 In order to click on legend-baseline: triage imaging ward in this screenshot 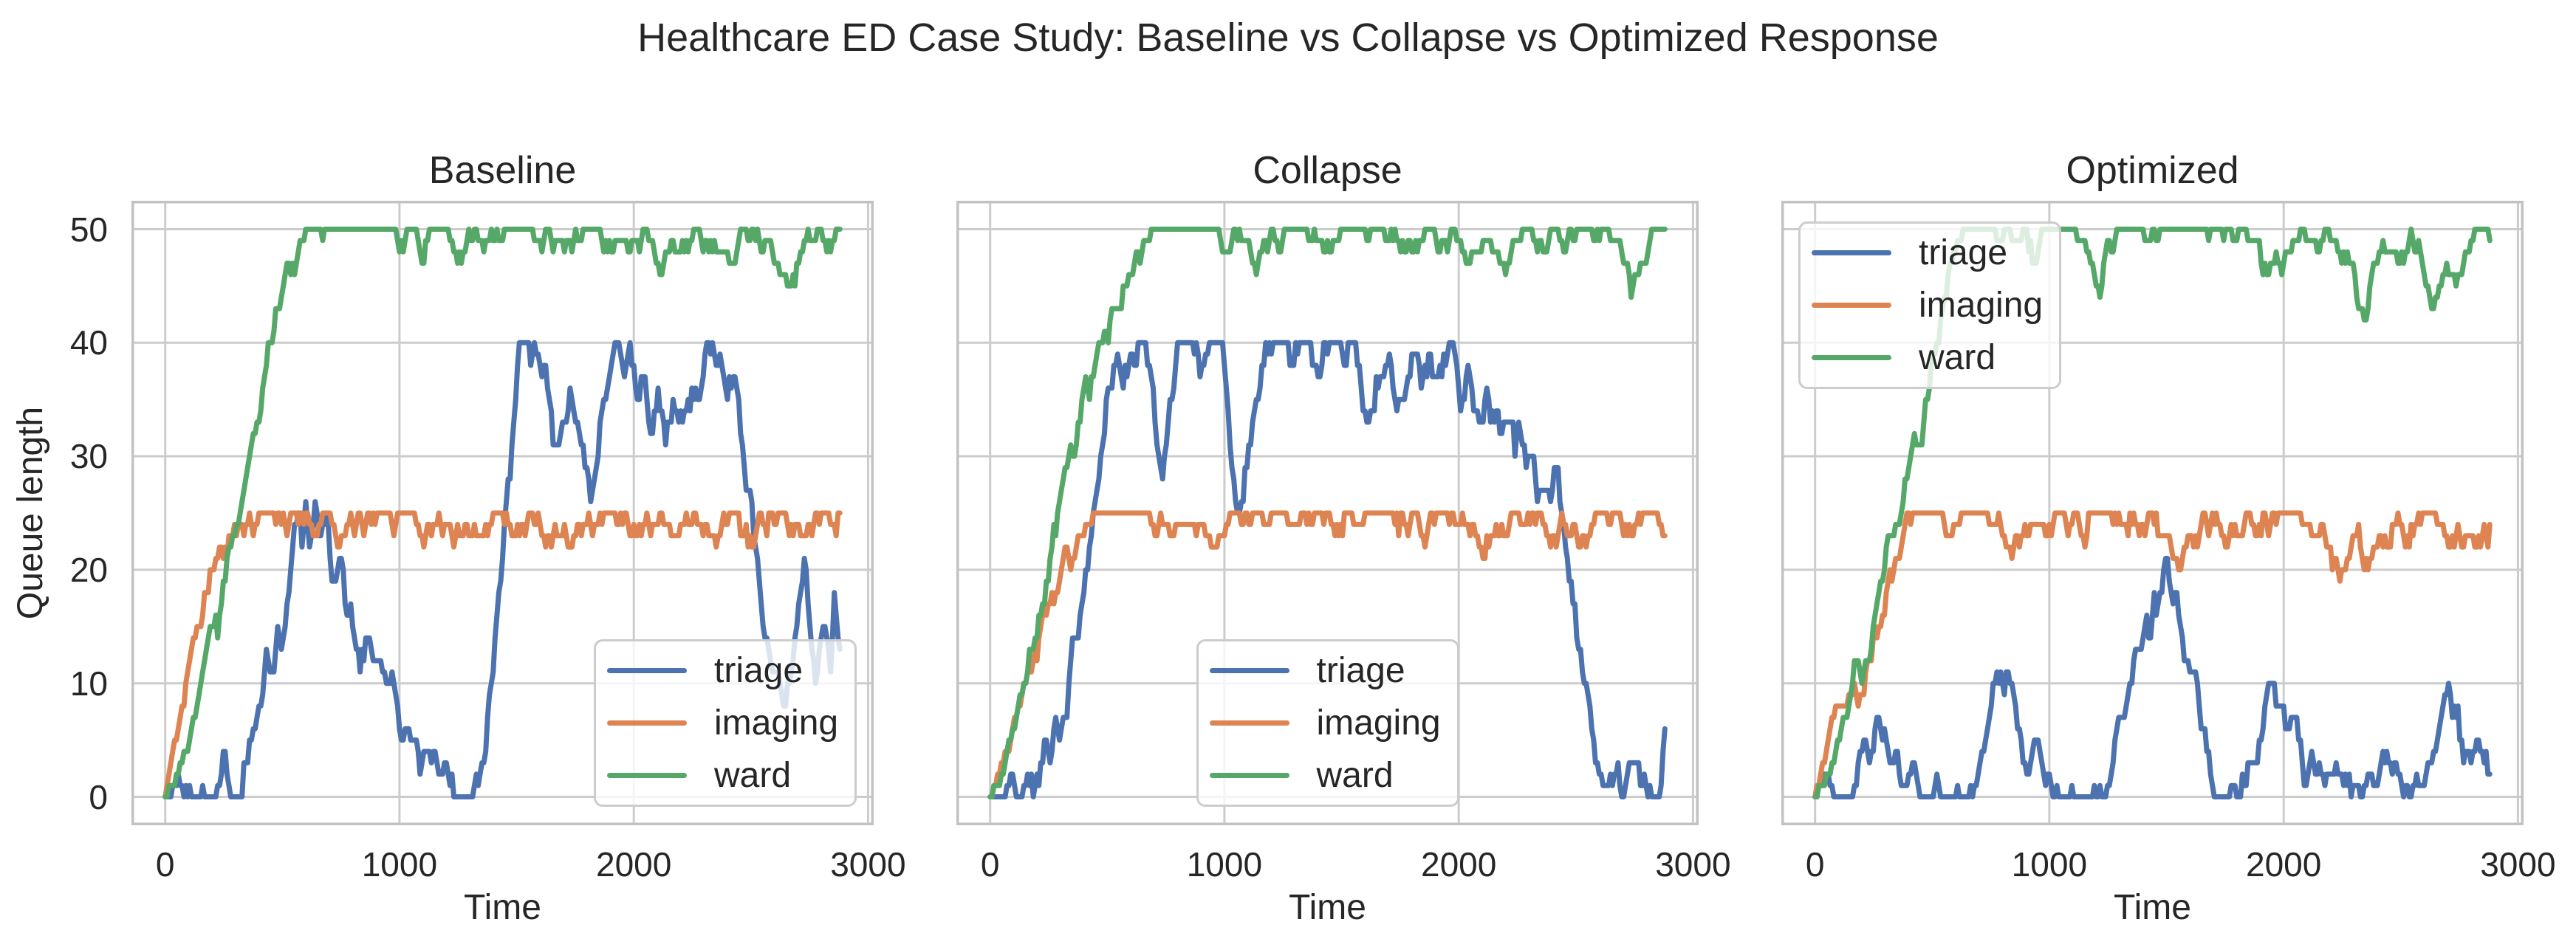, I will do `click(725, 723)`.